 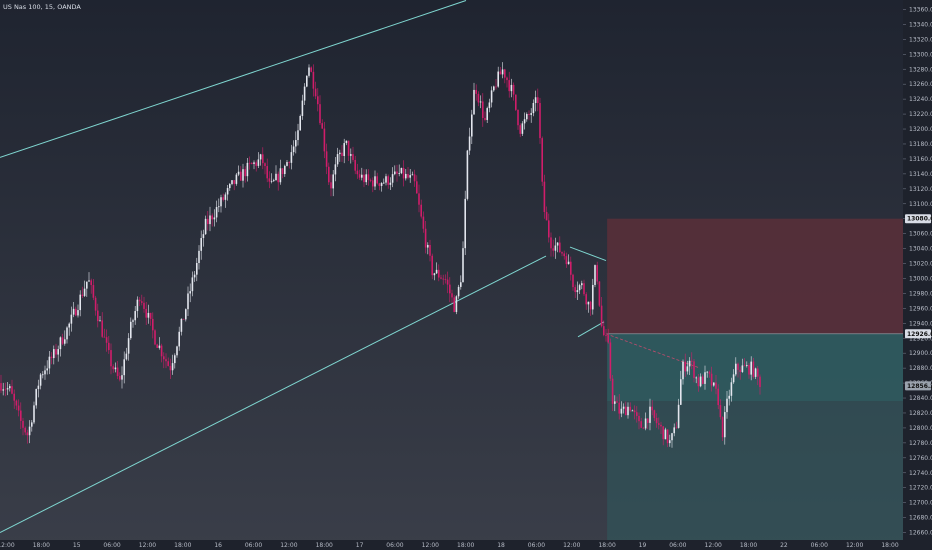 What do you see at coordinates (917, 275) in the screenshot?
I see `price-axis-panel` at bounding box center [917, 275].